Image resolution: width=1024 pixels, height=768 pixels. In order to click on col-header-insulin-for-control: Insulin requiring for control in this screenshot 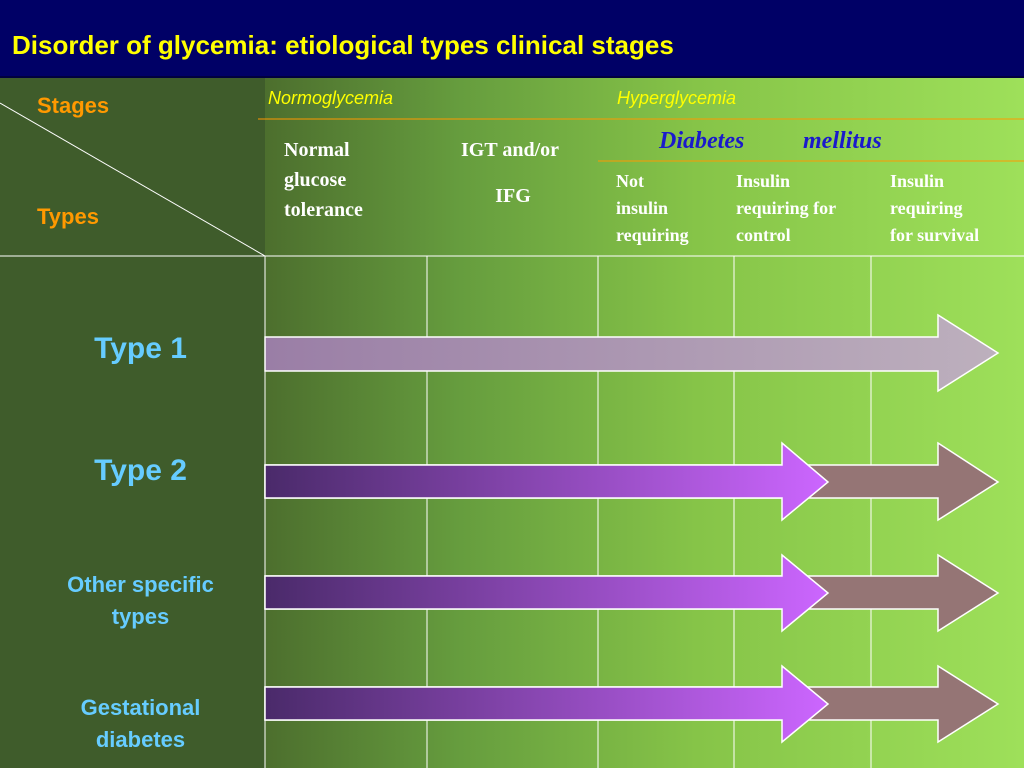, I will do `click(786, 208)`.